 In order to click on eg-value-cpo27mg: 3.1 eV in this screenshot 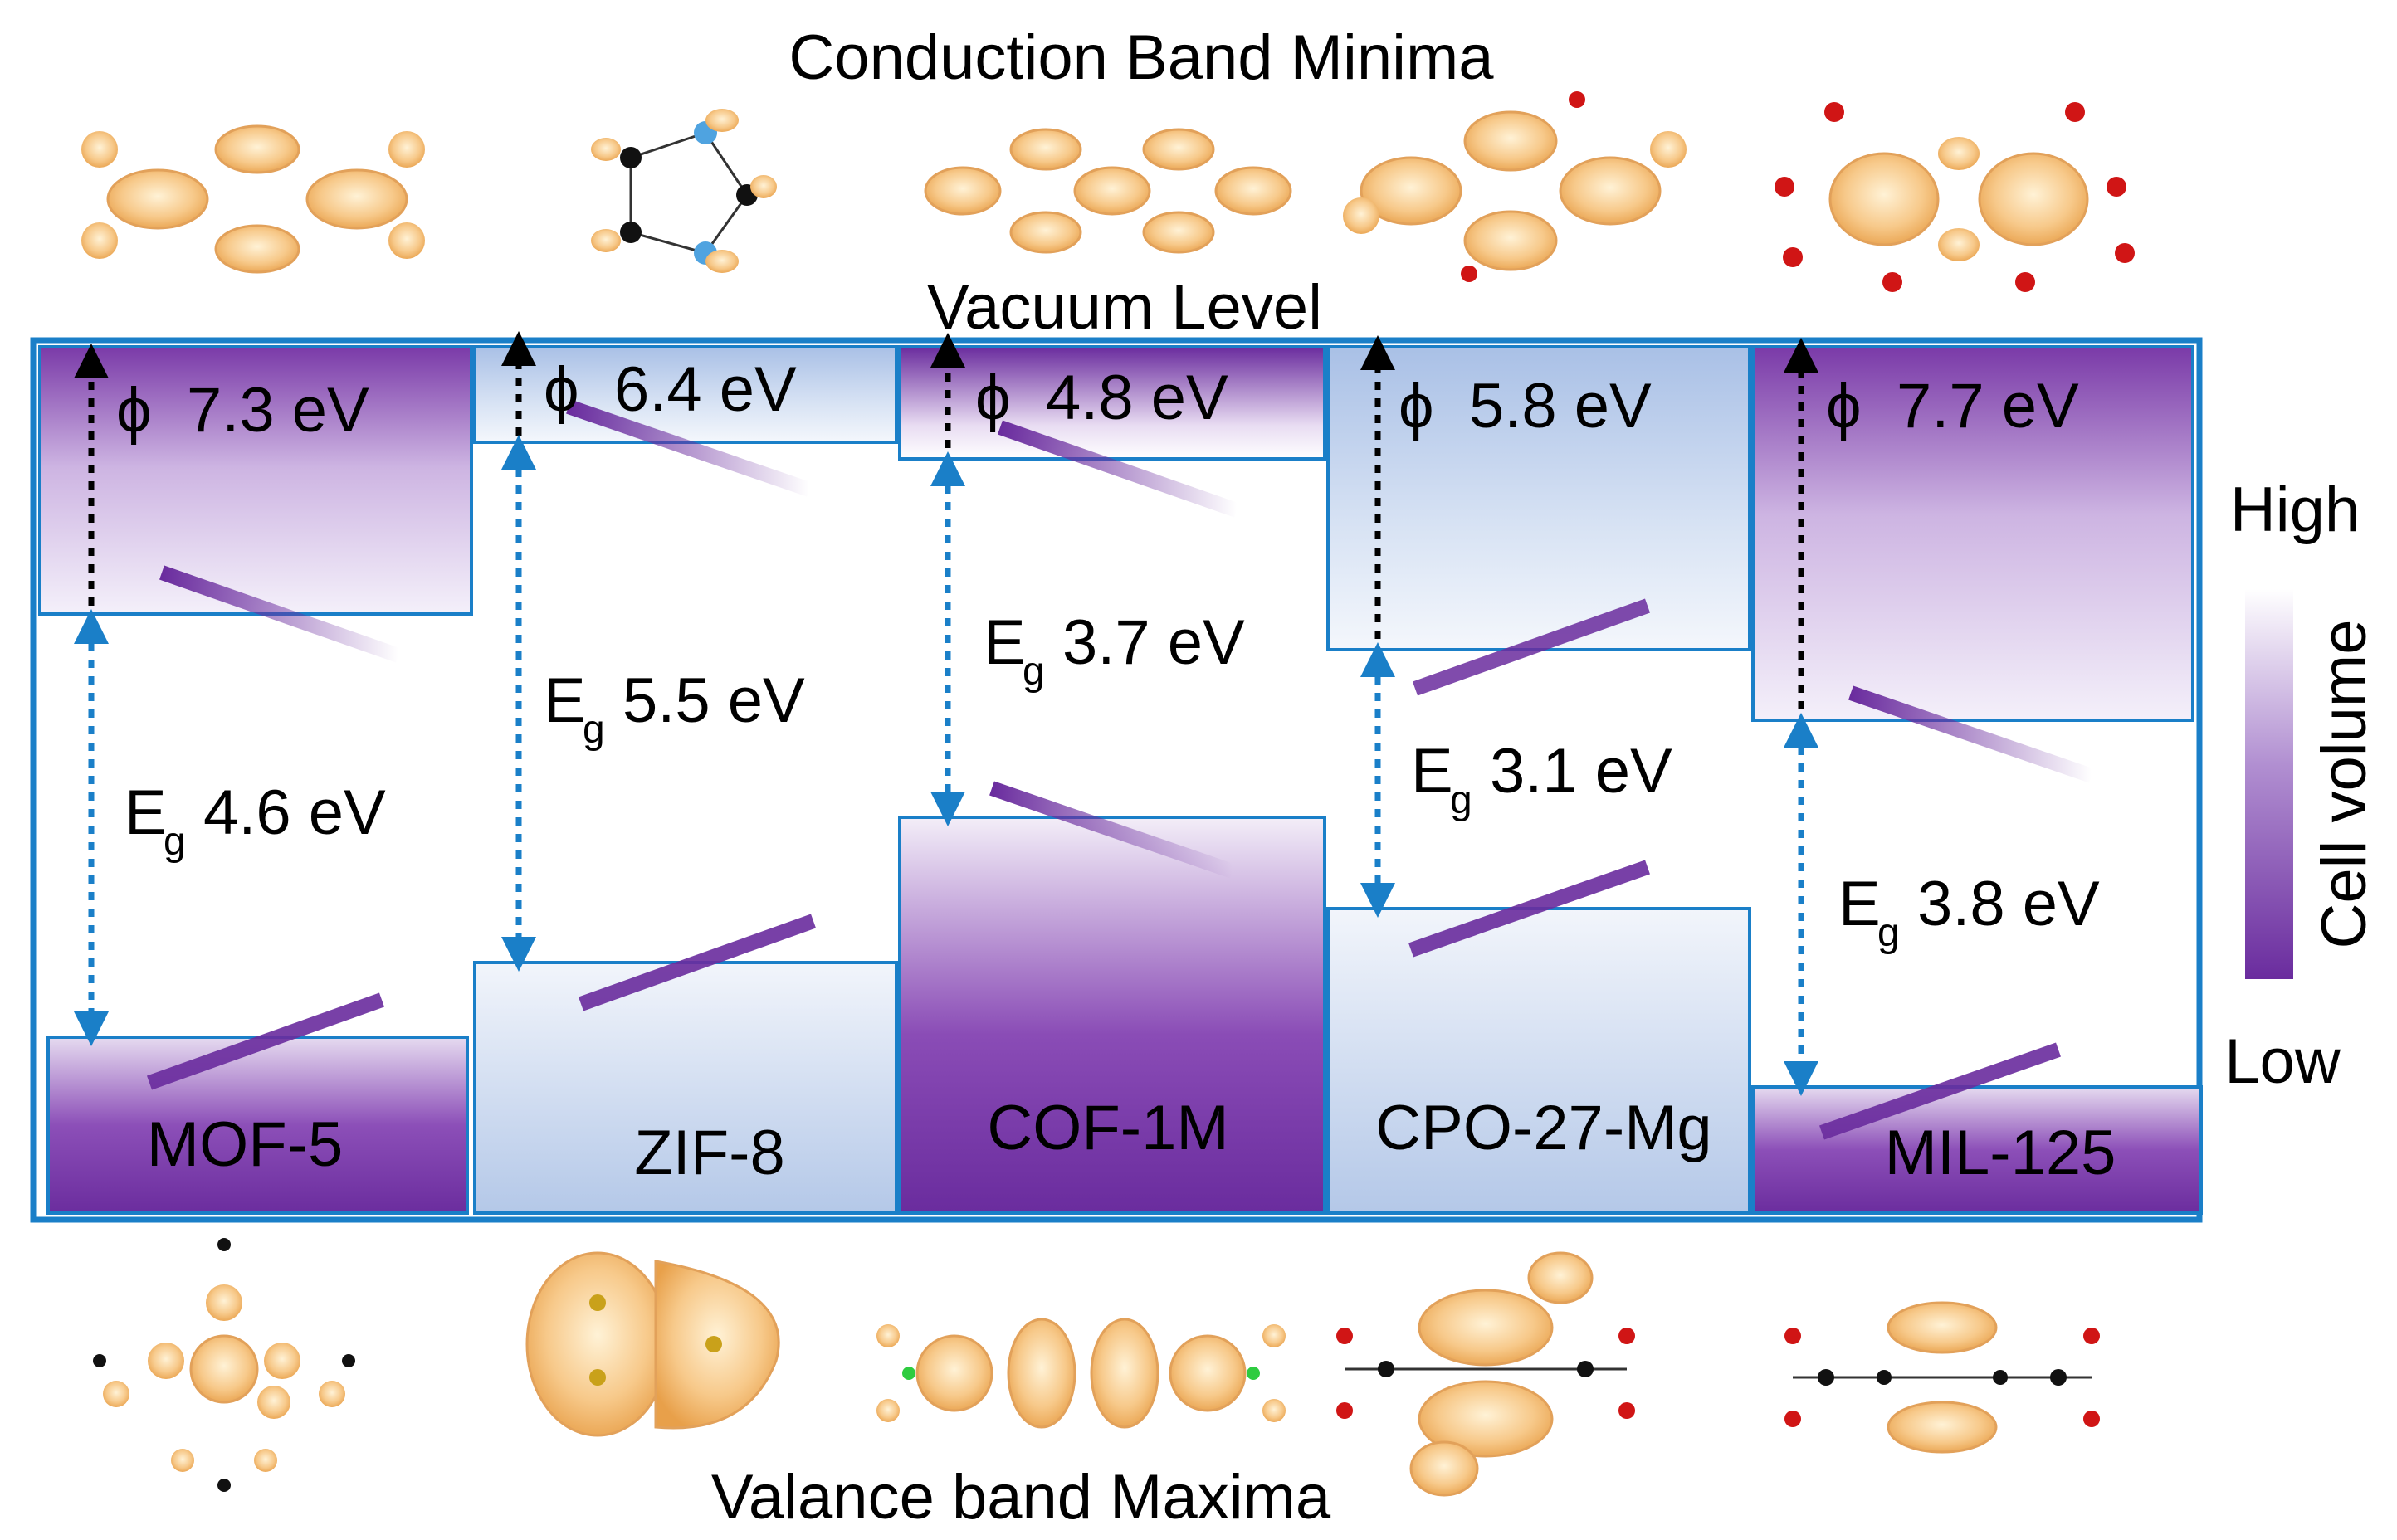, I will do `click(1581, 771)`.